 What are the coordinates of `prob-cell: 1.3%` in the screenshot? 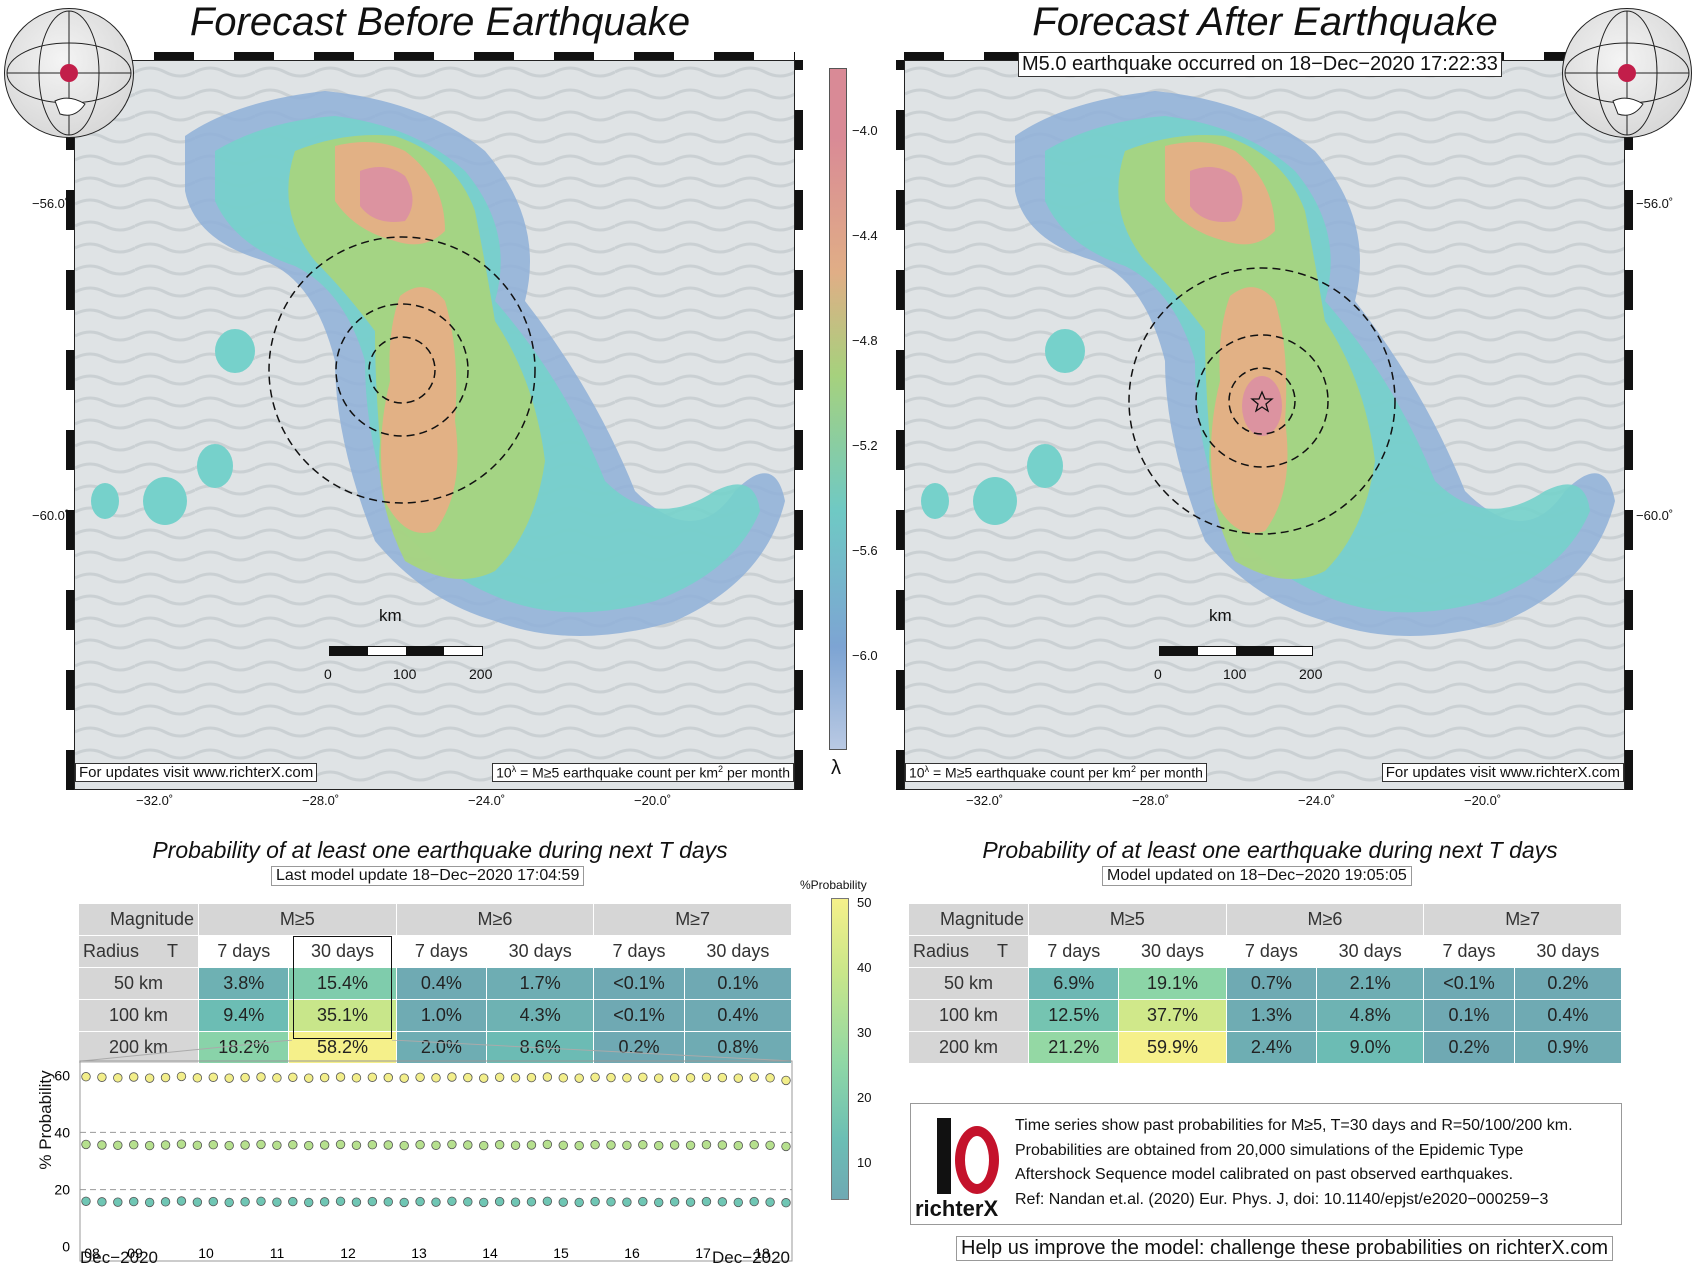 It's located at (1271, 1015).